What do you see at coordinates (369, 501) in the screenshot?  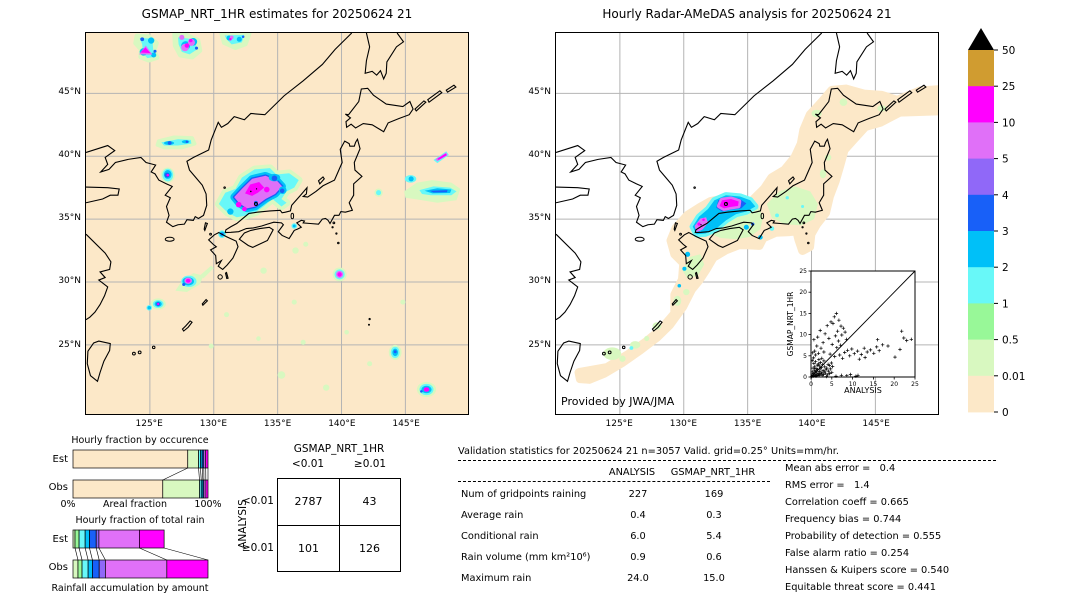 I see `contingency-false: 43` at bounding box center [369, 501].